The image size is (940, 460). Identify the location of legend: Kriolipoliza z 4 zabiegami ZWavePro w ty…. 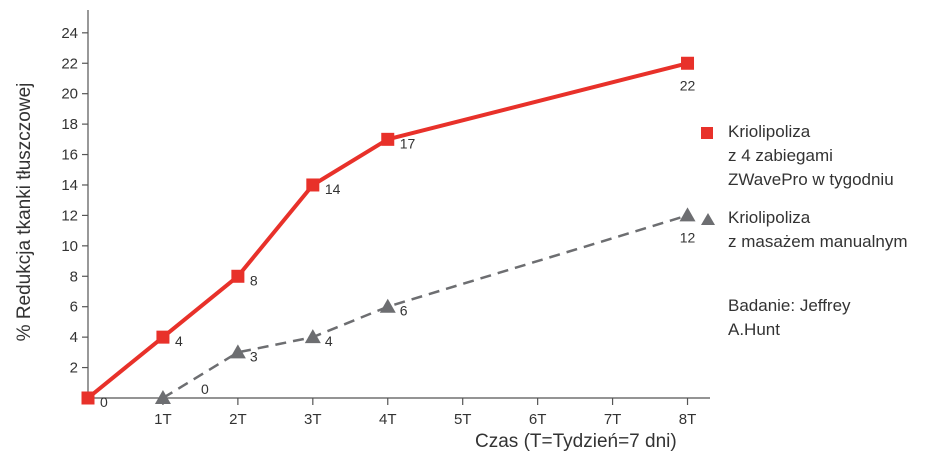
(818, 231).